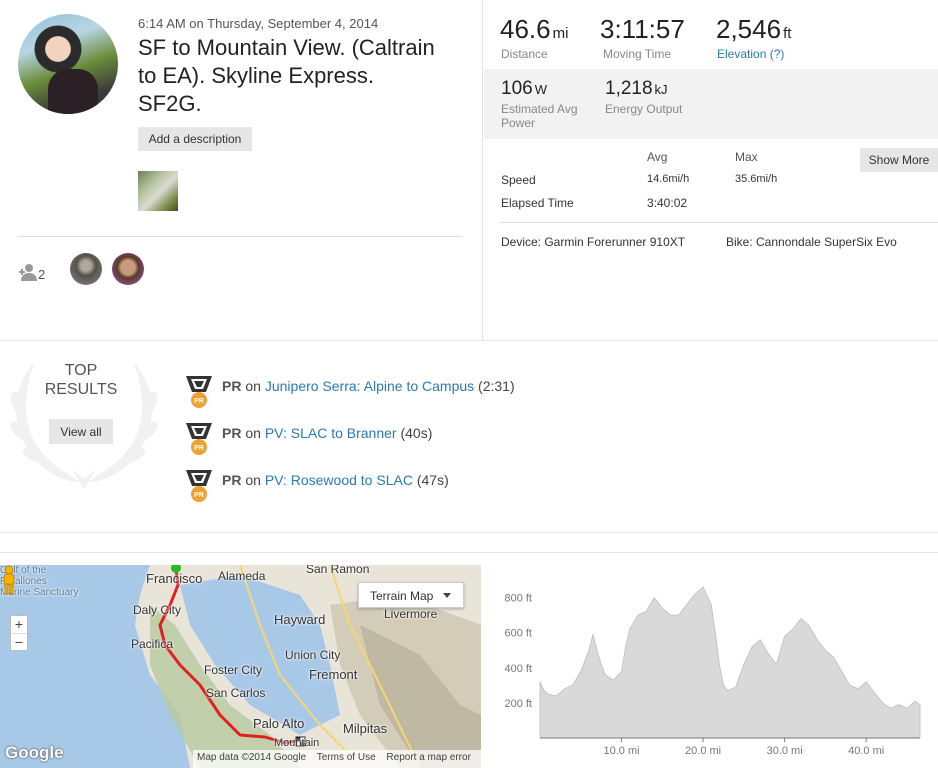 The height and width of the screenshot is (768, 938). What do you see at coordinates (811, 242) in the screenshot?
I see `bike-info: Bike: Cannondale SuperSix Evo` at bounding box center [811, 242].